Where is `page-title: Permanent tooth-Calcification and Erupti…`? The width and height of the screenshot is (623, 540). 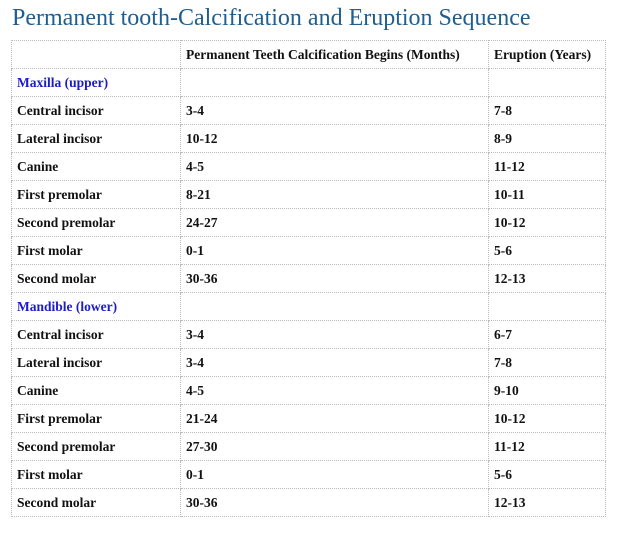
page-title: Permanent tooth-Calcification and Erupti… is located at coordinates (271, 18).